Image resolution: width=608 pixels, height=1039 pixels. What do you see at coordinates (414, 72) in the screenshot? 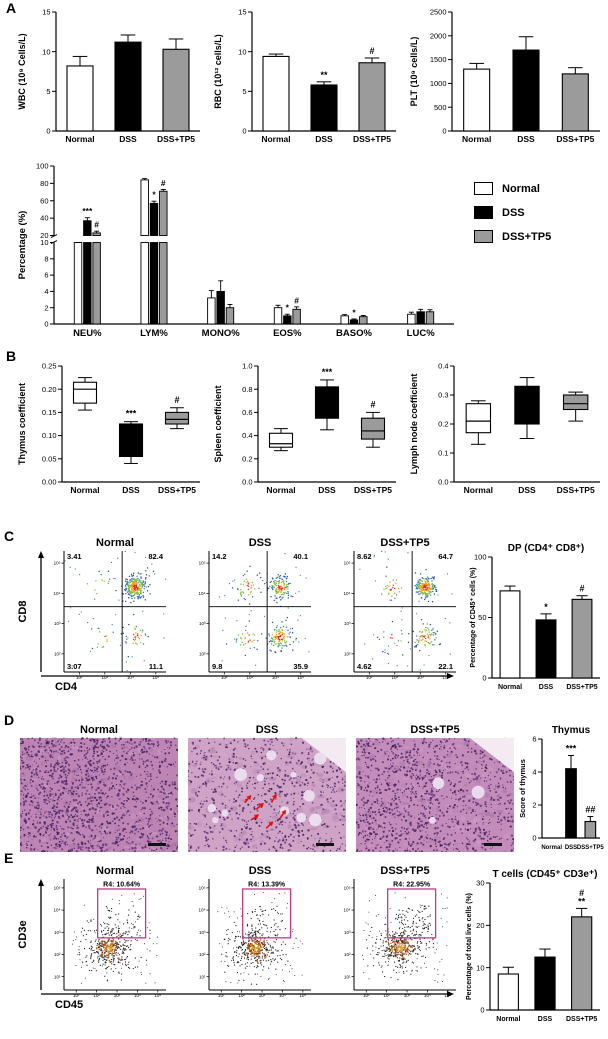
I see `svg-text: PLT (10⁹ cells/L)` at bounding box center [414, 72].